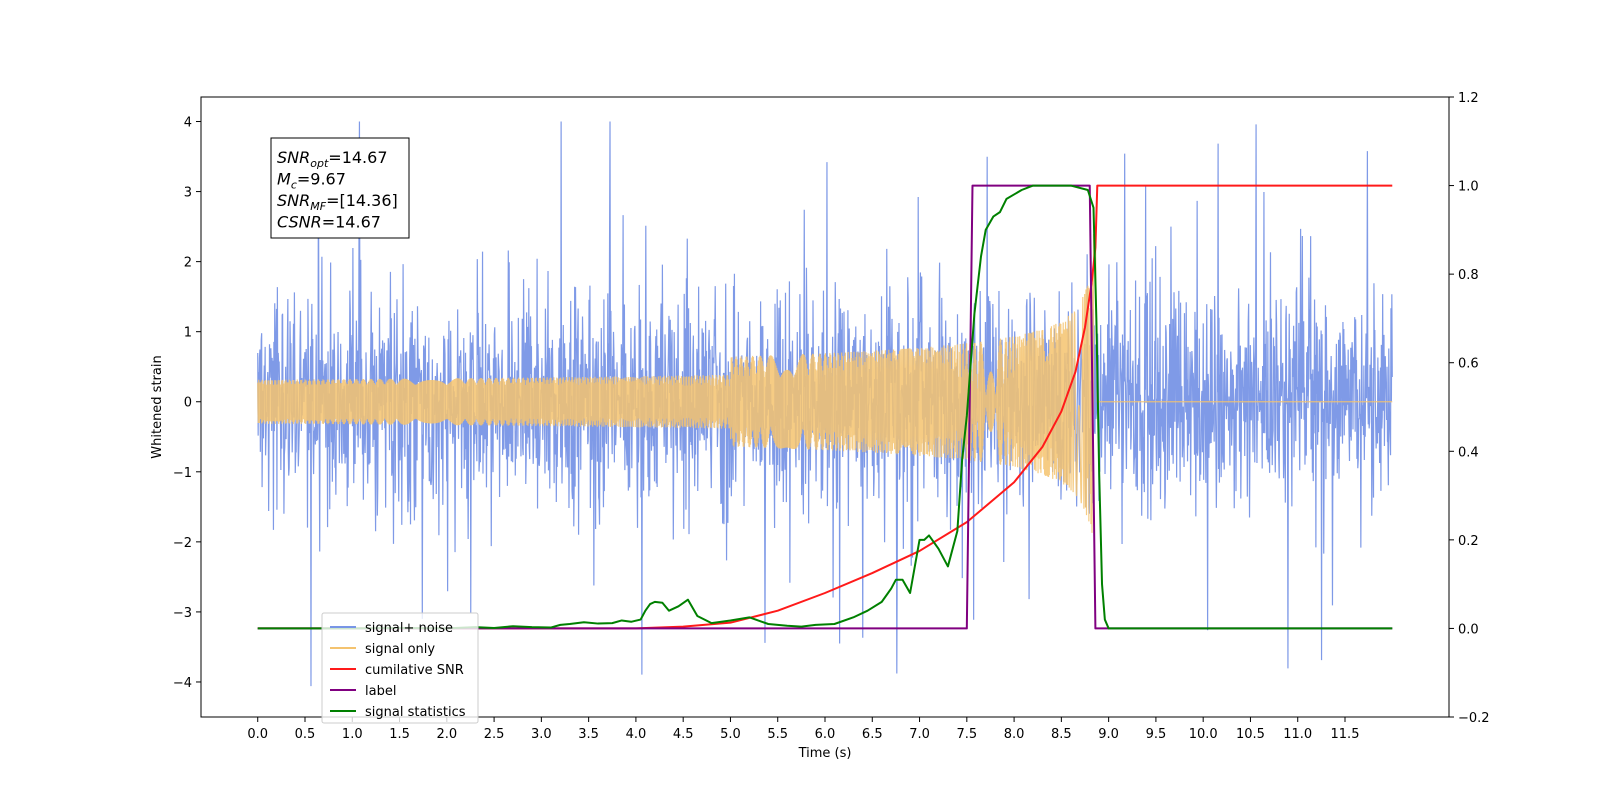 The image size is (1600, 800). What do you see at coordinates (182, 613) in the screenshot?
I see `y-left-tick-label: −3` at bounding box center [182, 613].